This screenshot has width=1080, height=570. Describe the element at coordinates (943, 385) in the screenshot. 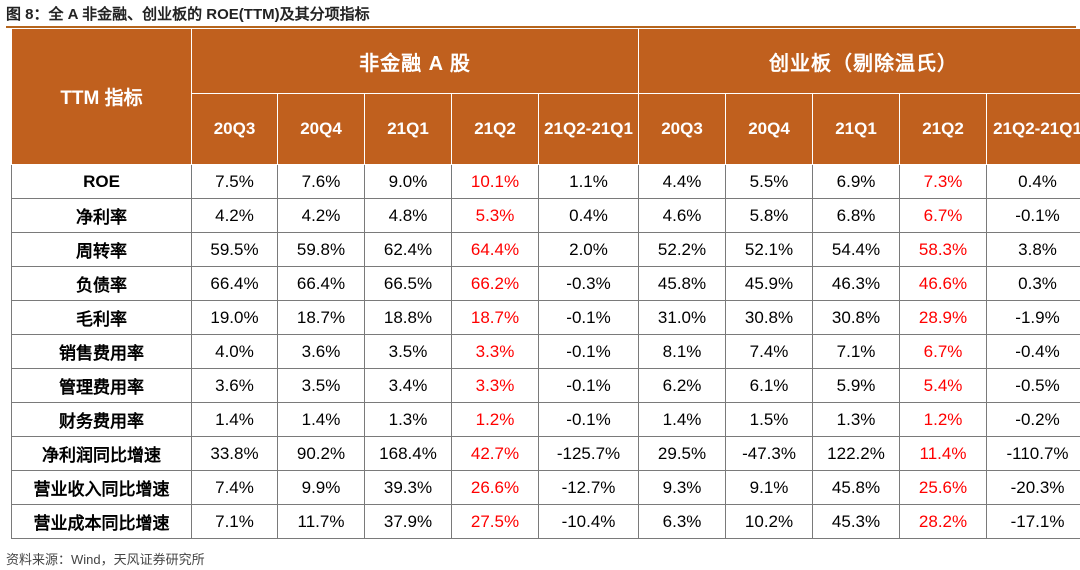

I see `value-cell: 5.4%` at that location.